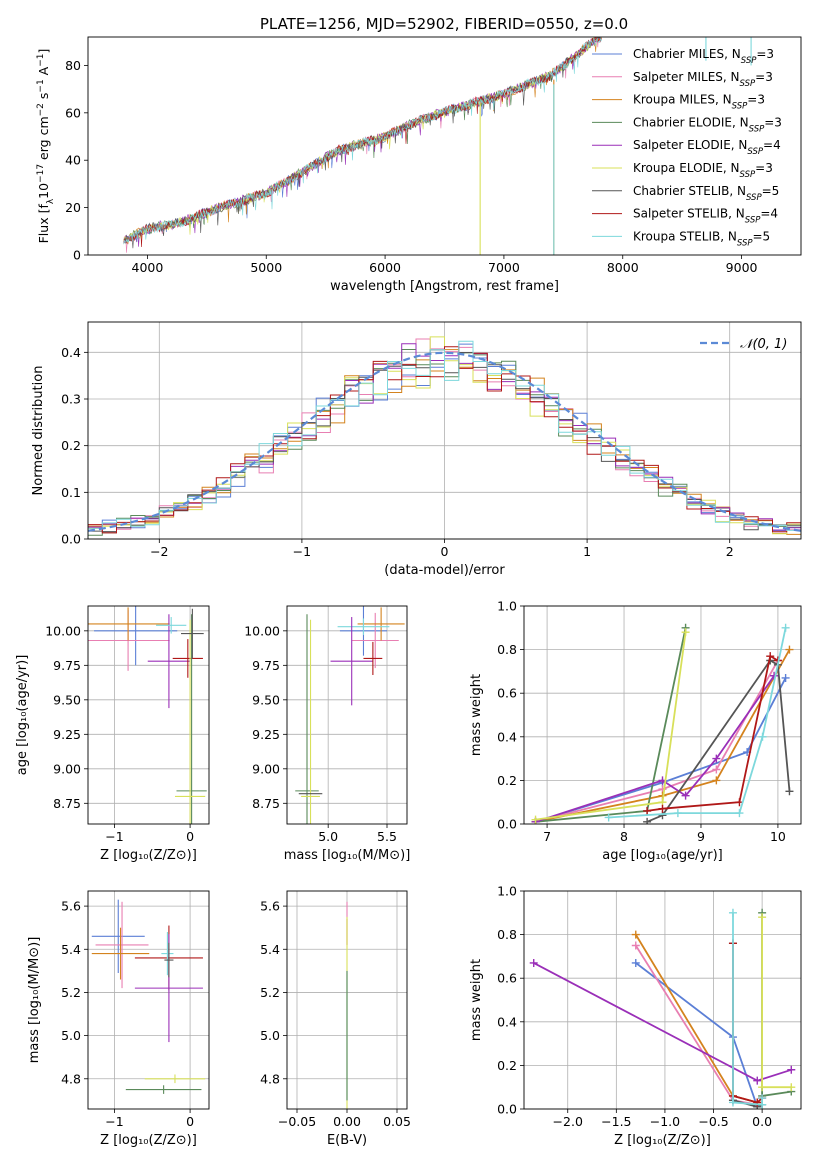 The height and width of the screenshot is (1170, 819). What do you see at coordinates (703, 170) in the screenshot?
I see `legend-label-5: Kroupa ELODIE, NSSP=3` at bounding box center [703, 170].